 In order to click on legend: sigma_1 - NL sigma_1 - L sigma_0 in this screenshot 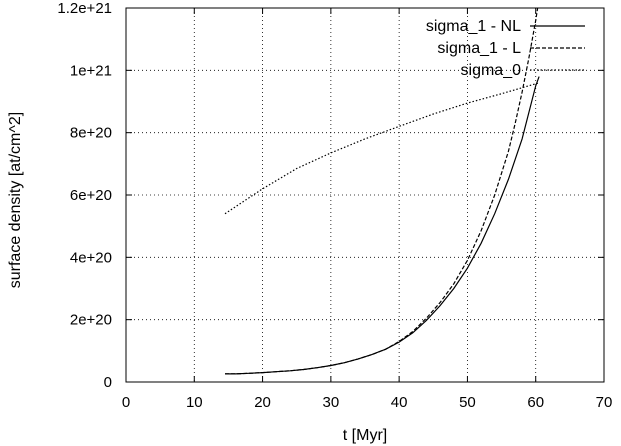, I will do `click(505, 48)`.